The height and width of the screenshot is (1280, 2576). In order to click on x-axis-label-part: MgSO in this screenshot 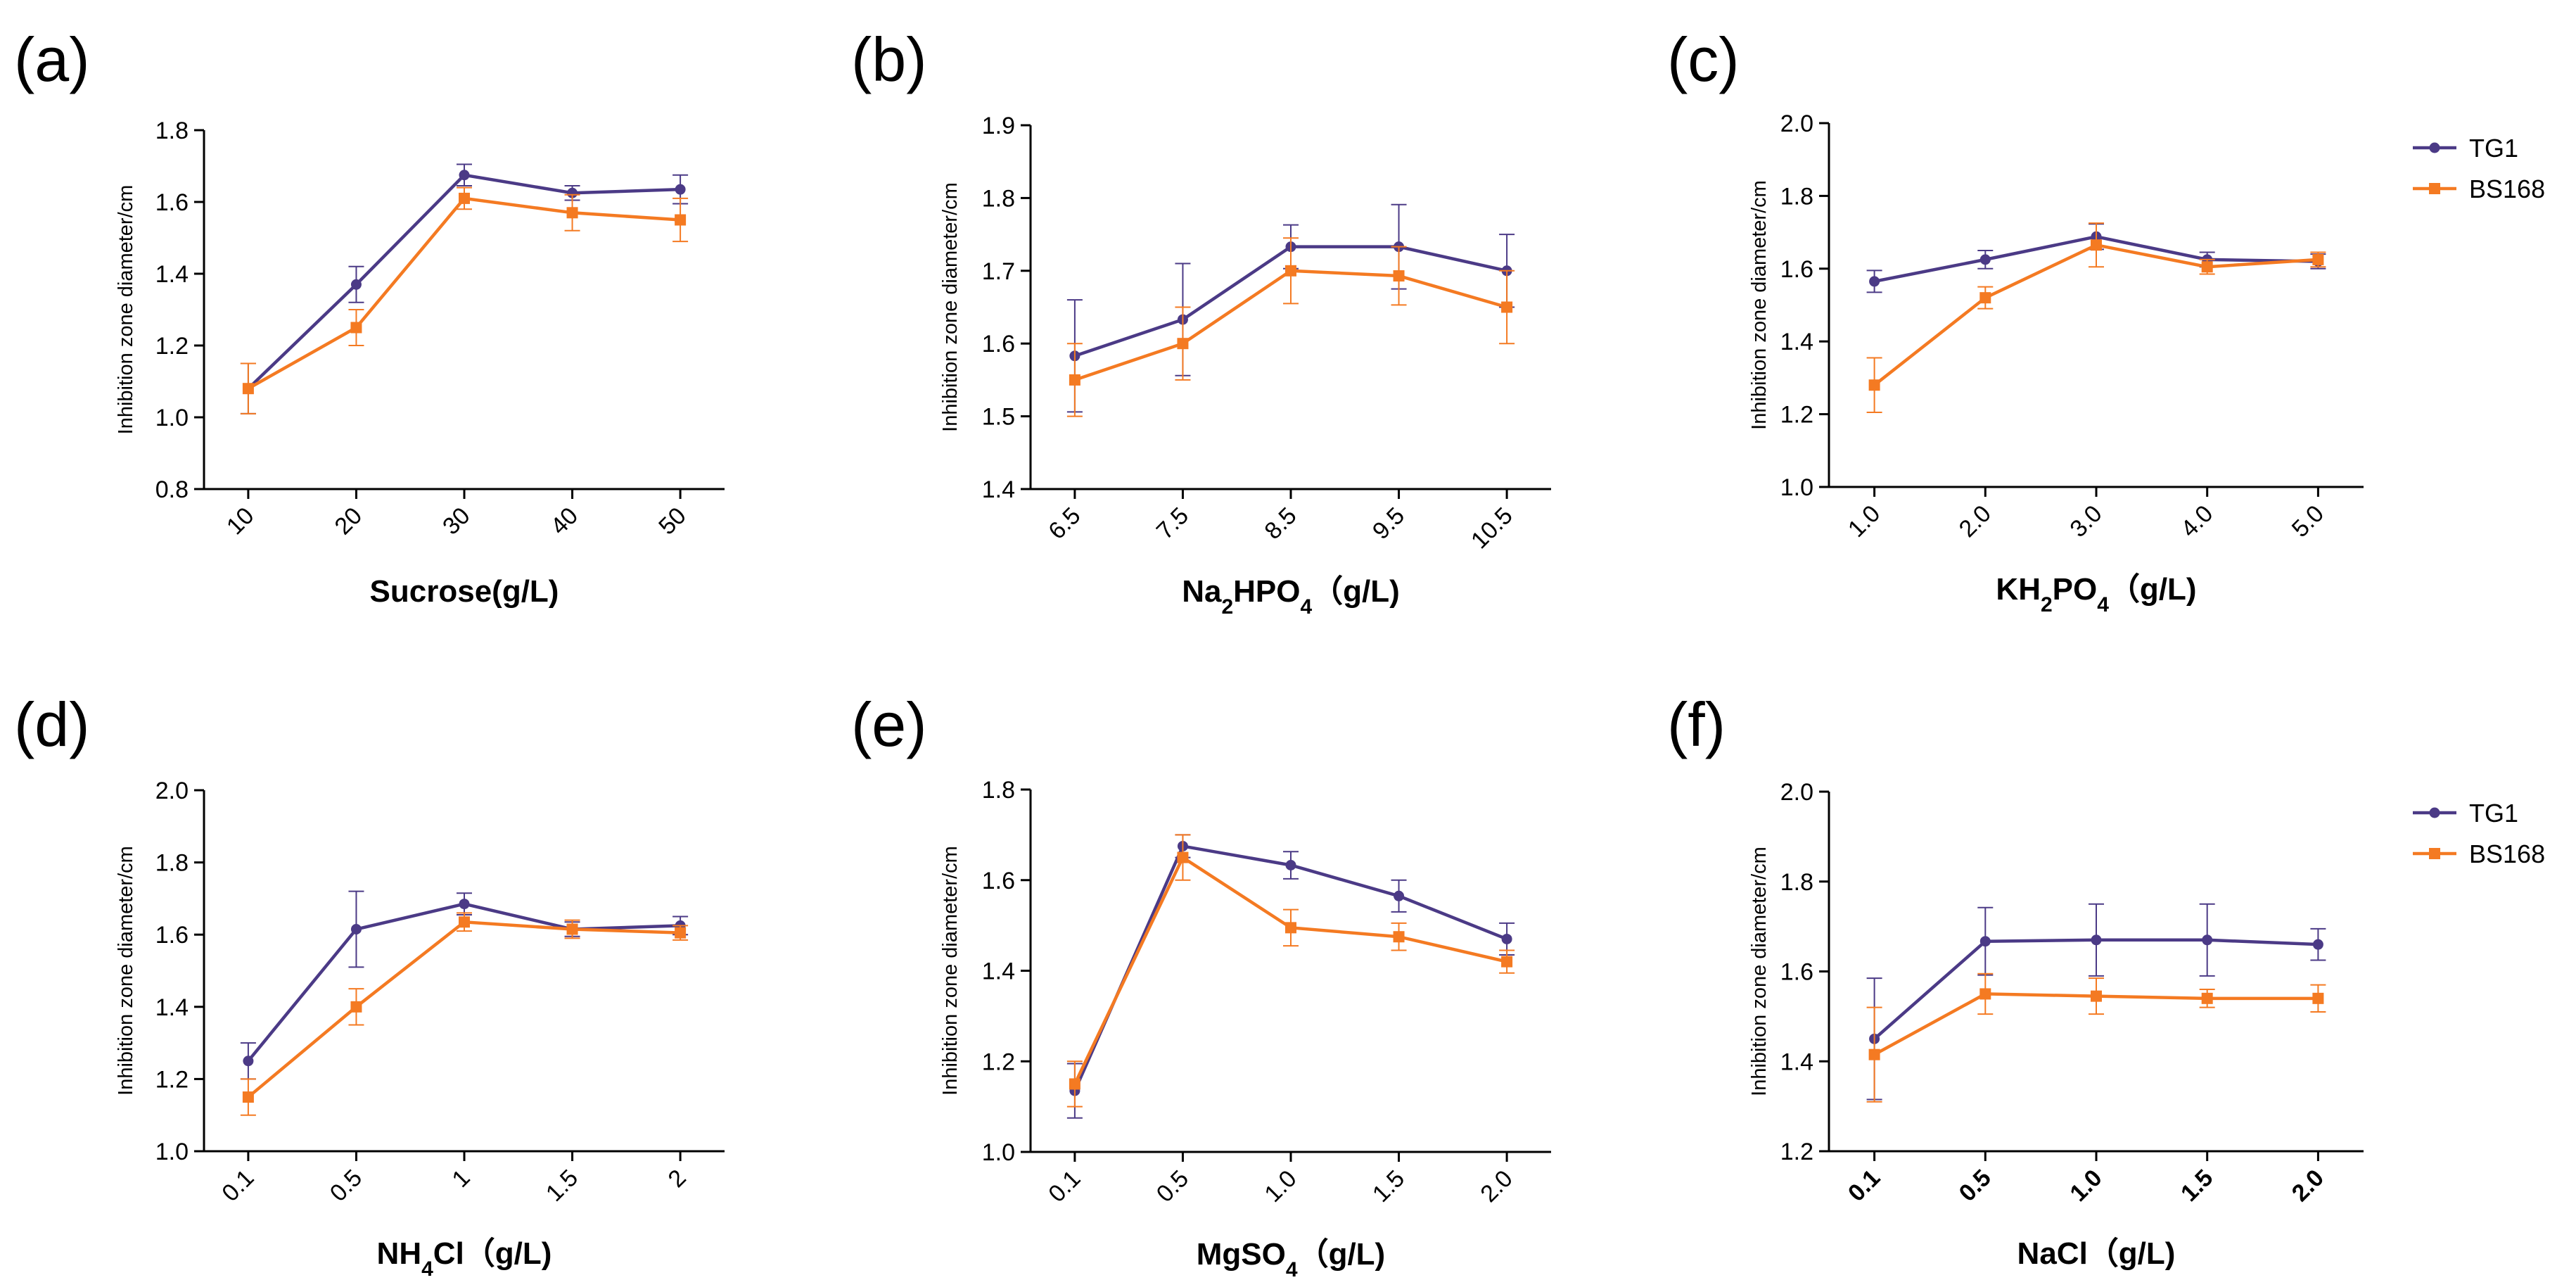, I will do `click(1241, 1254)`.